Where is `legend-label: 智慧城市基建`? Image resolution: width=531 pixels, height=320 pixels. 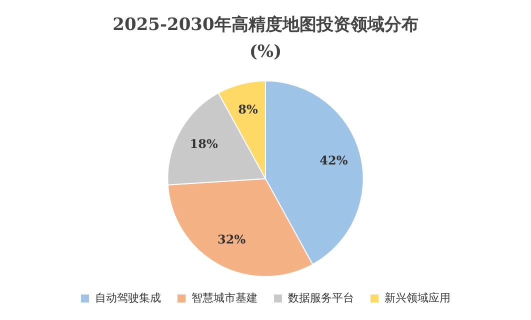 legend-label: 智慧城市基建 is located at coordinates (225, 297).